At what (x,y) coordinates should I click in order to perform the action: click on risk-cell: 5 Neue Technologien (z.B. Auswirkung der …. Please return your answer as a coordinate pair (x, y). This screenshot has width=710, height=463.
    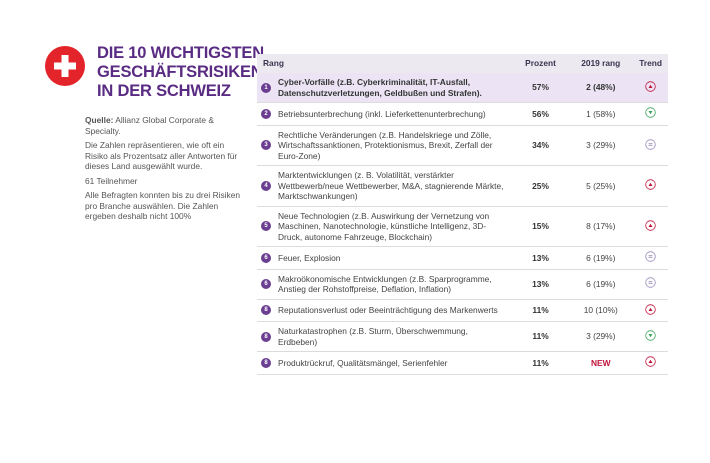
    Looking at the image, I should click on (385, 226).